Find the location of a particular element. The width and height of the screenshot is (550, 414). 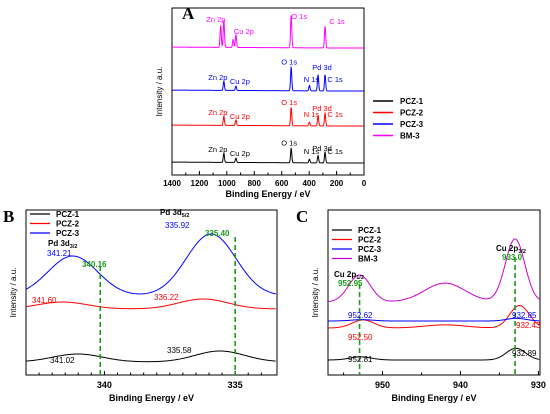

reference-value-annotation: 952.95 is located at coordinates (350, 283).